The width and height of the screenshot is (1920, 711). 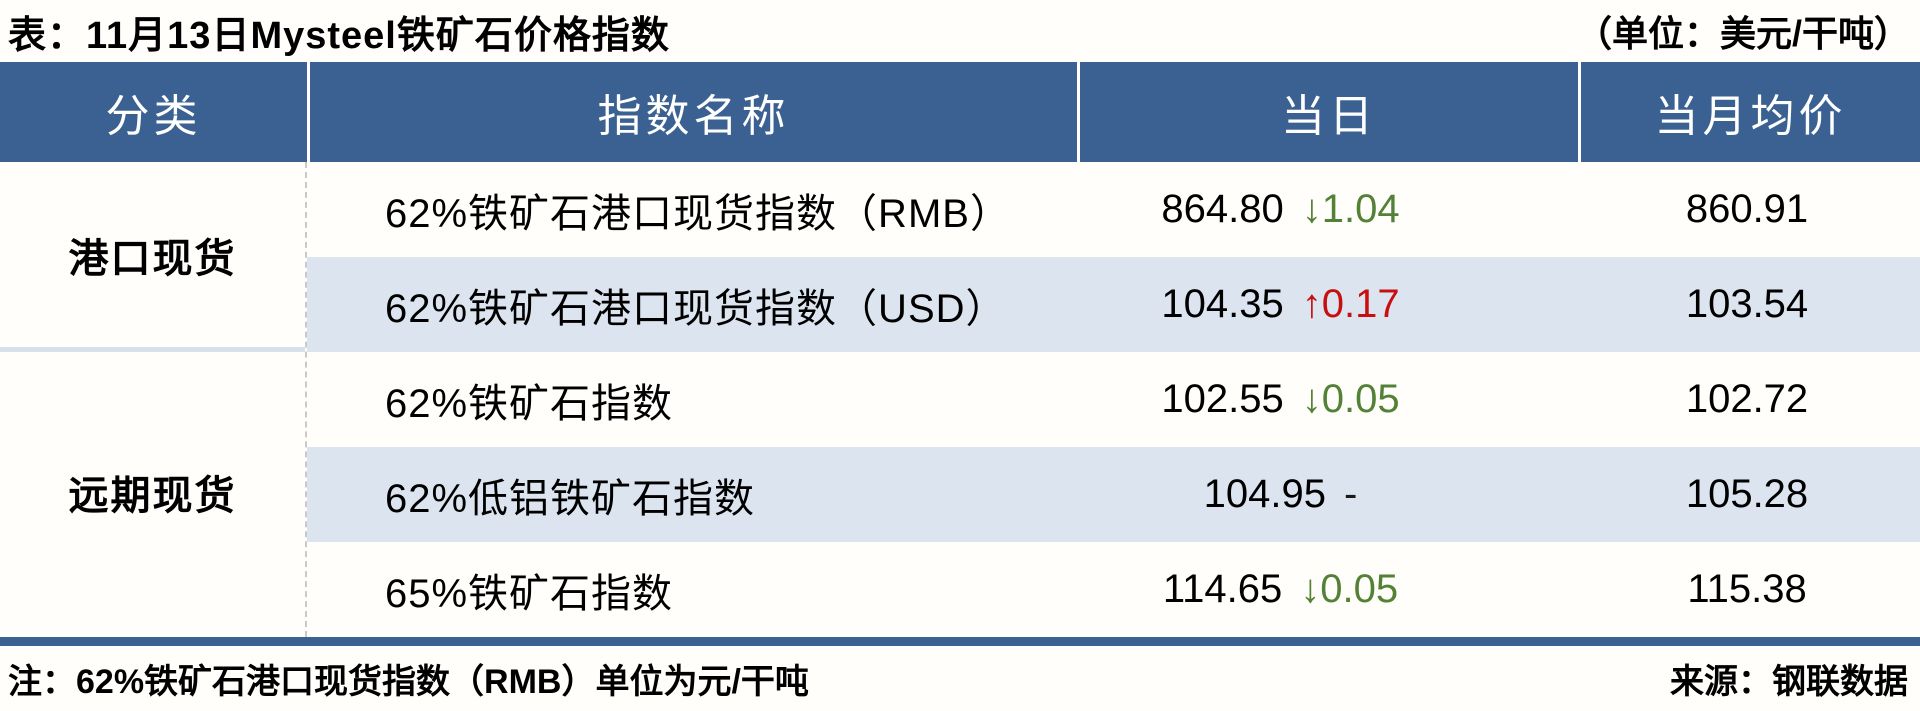 What do you see at coordinates (960, 31) in the screenshot?
I see `title-bar: 表：11月13日Mysteel铁矿石价格指数 （单位：美元/干吨）` at bounding box center [960, 31].